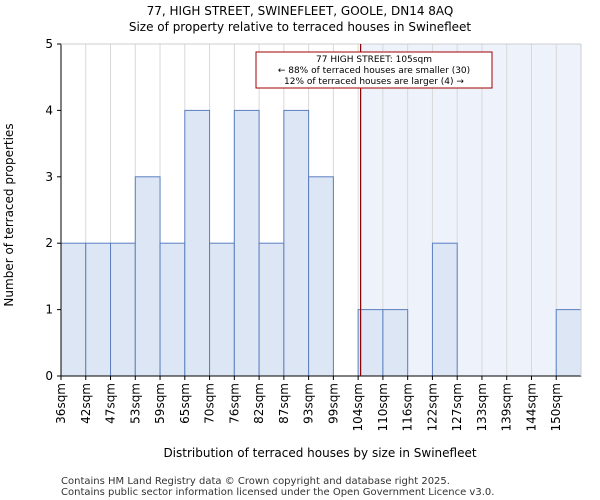 The width and height of the screenshot is (600, 500). I want to click on bar-104sqm, so click(370, 343).